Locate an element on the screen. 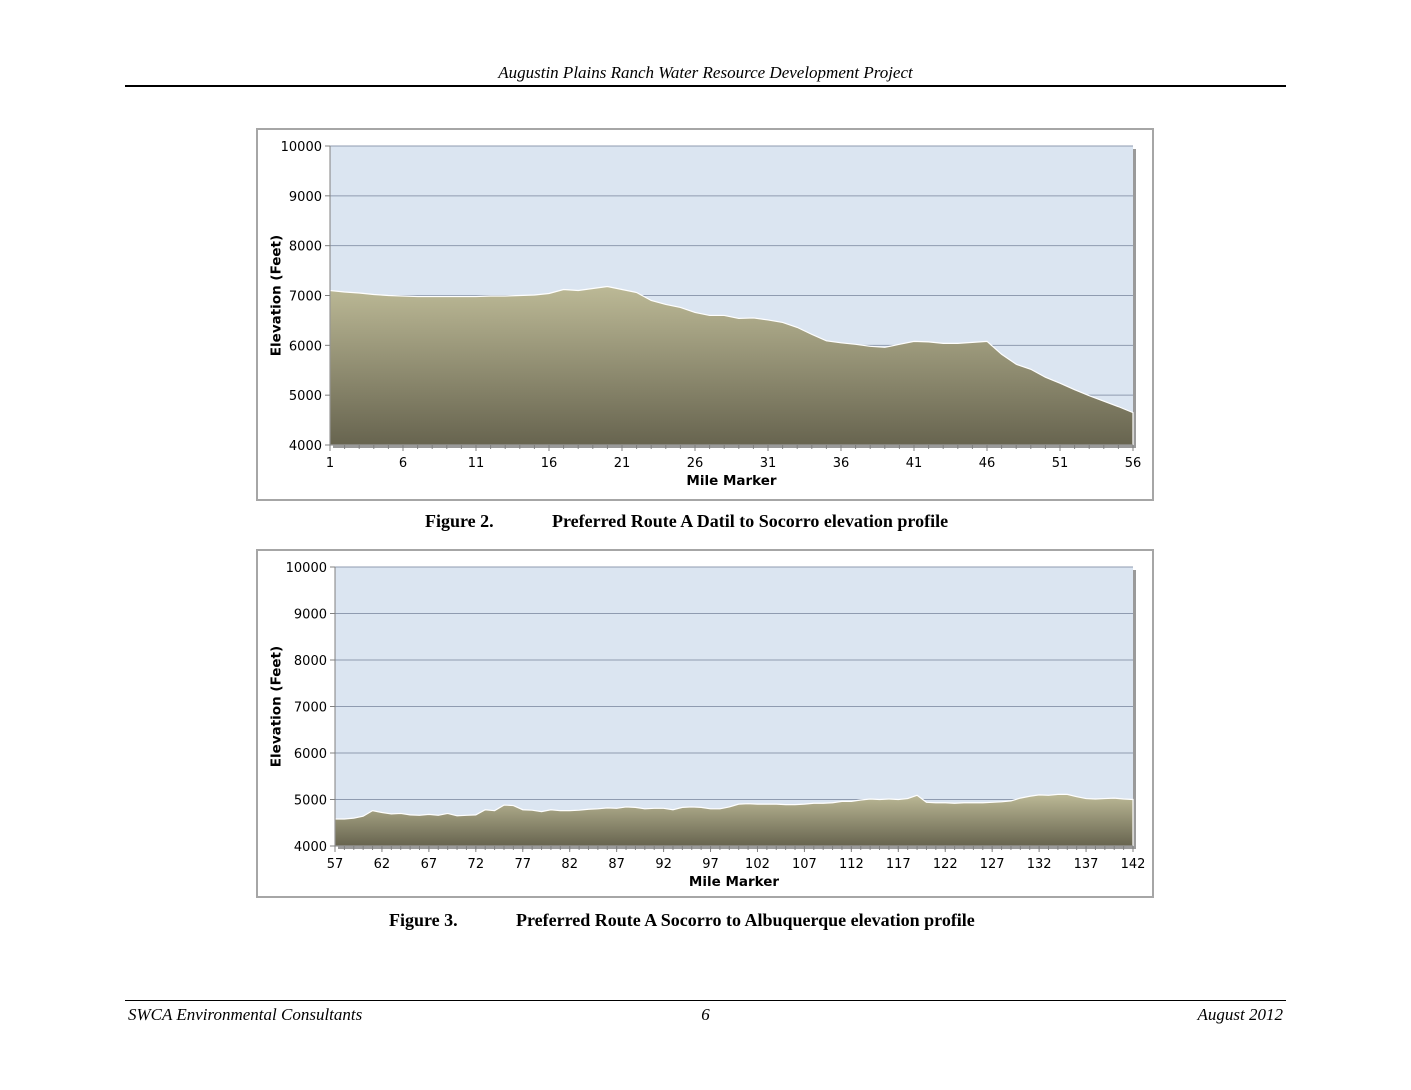 The image size is (1411, 1090). x-tick-label: 57 is located at coordinates (335, 864).